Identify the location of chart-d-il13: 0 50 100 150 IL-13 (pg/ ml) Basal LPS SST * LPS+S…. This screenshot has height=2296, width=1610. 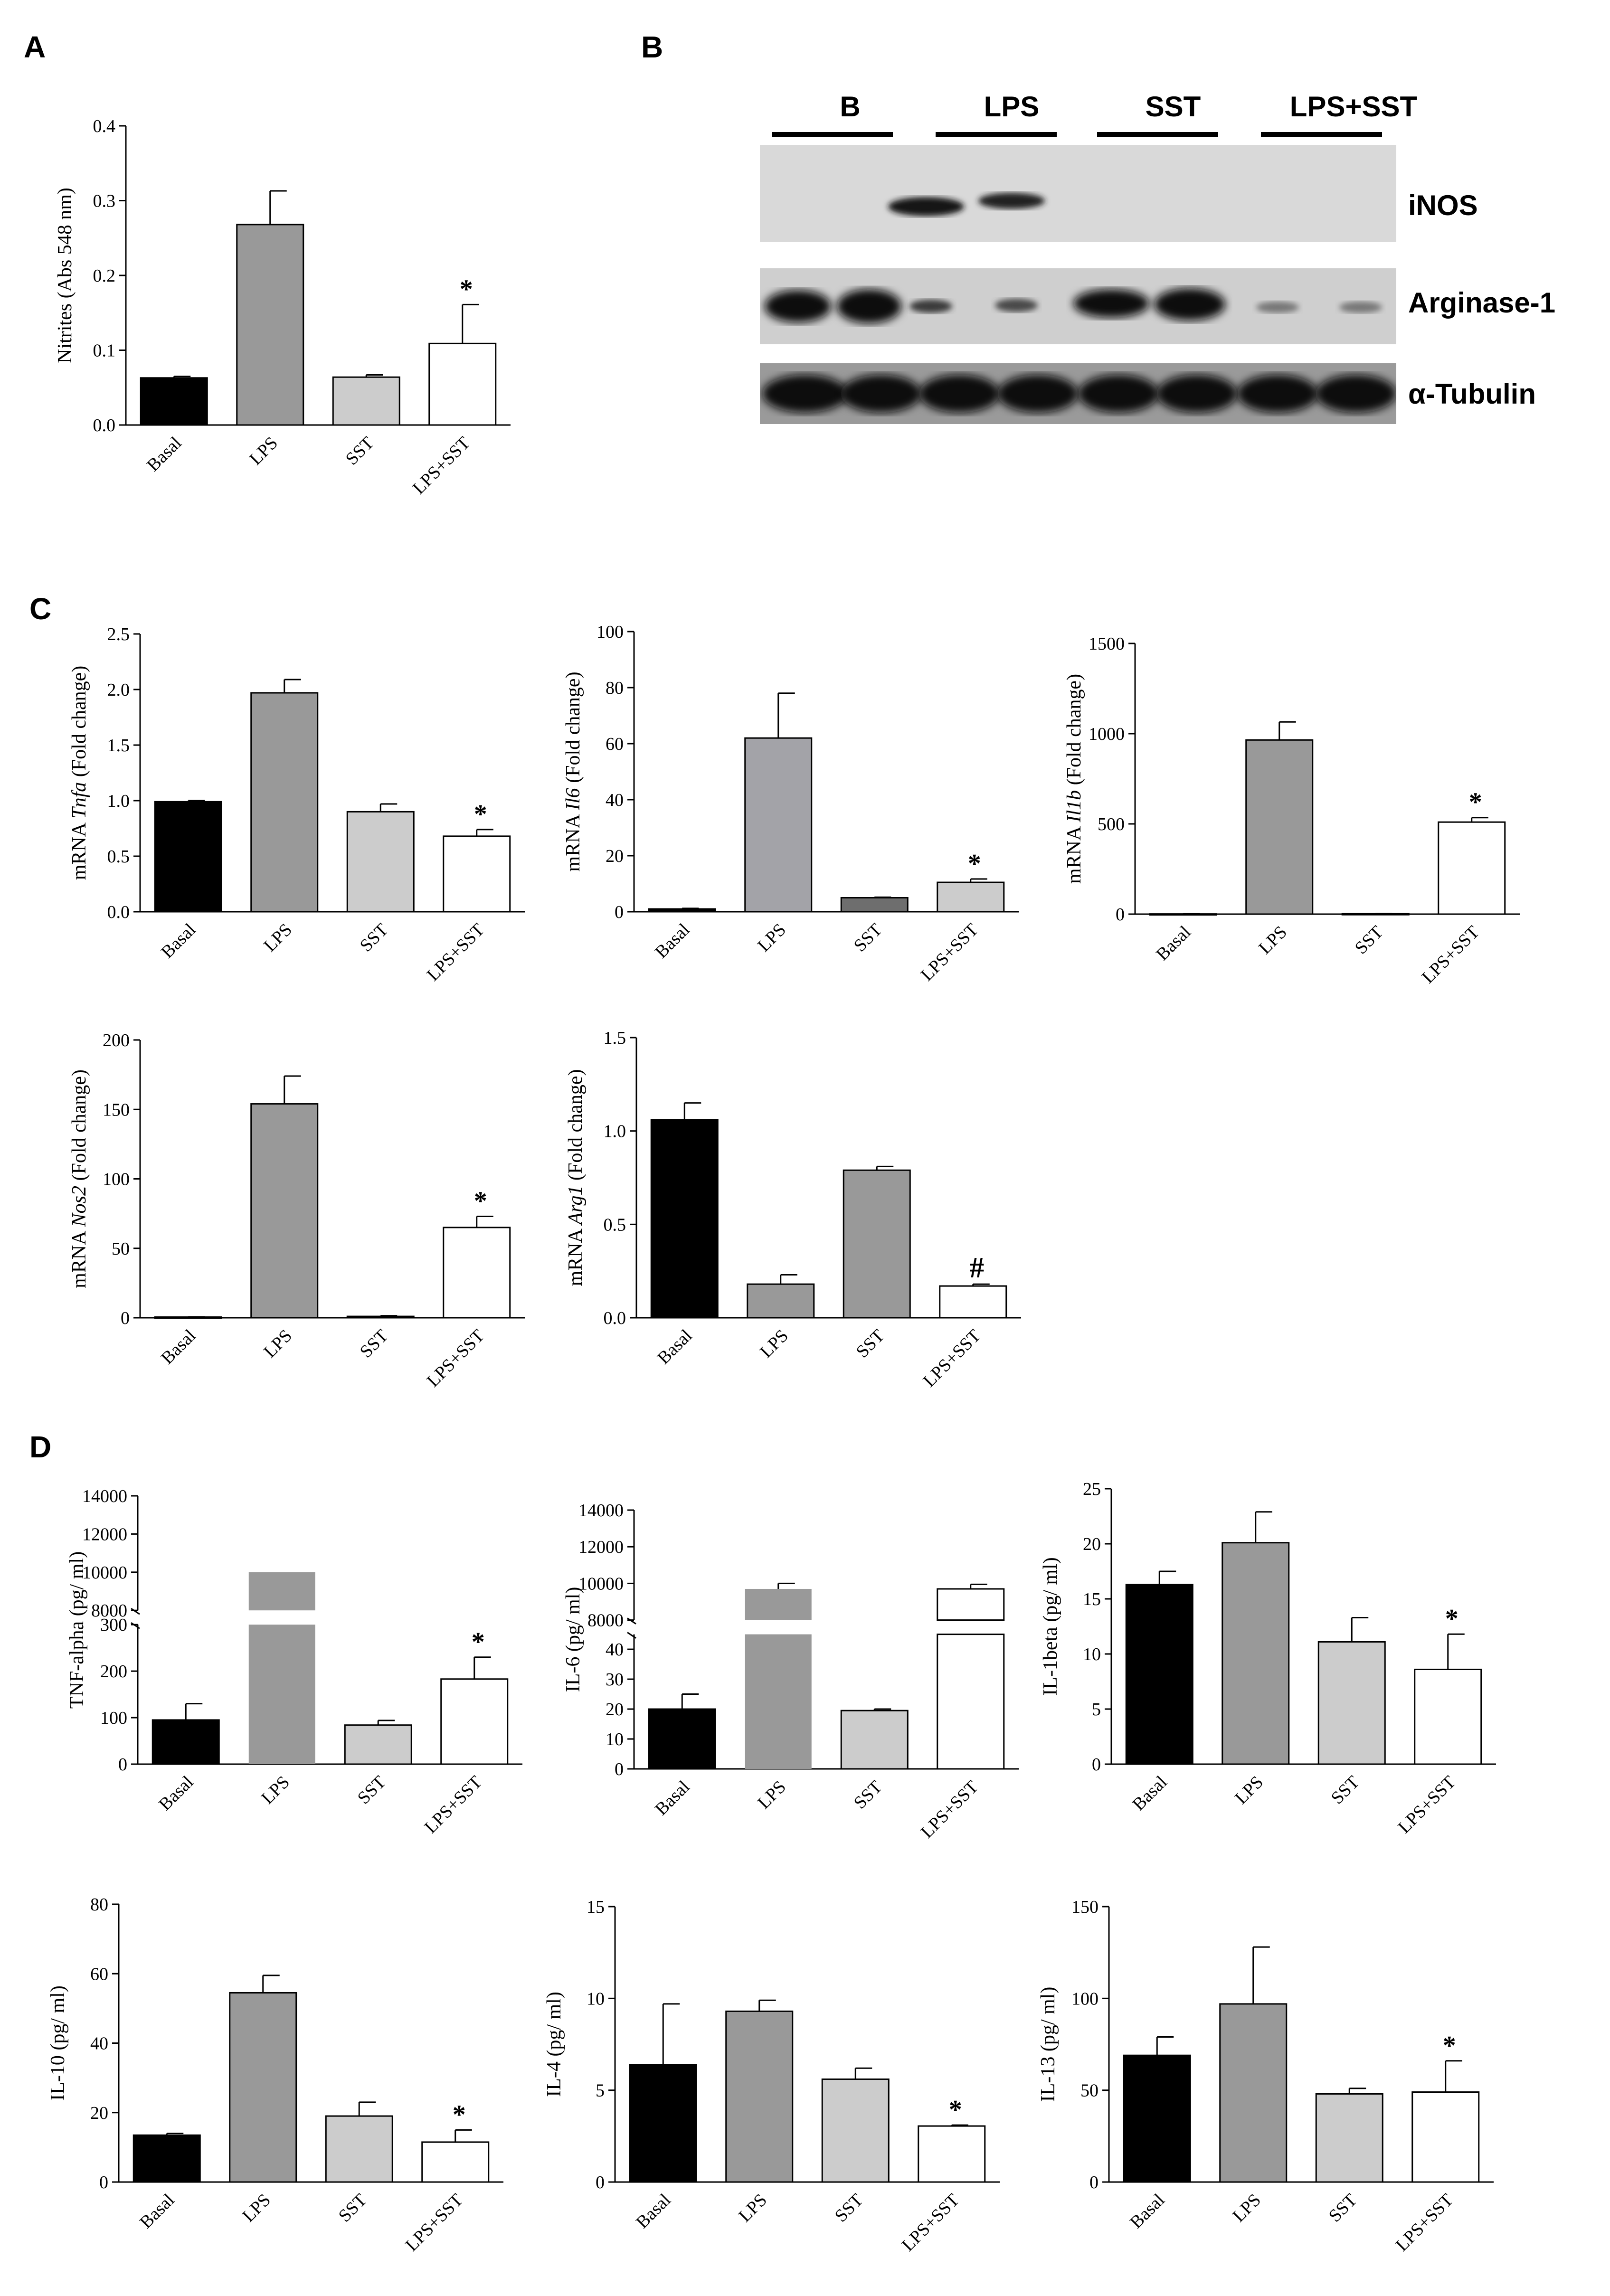
(1265, 2076).